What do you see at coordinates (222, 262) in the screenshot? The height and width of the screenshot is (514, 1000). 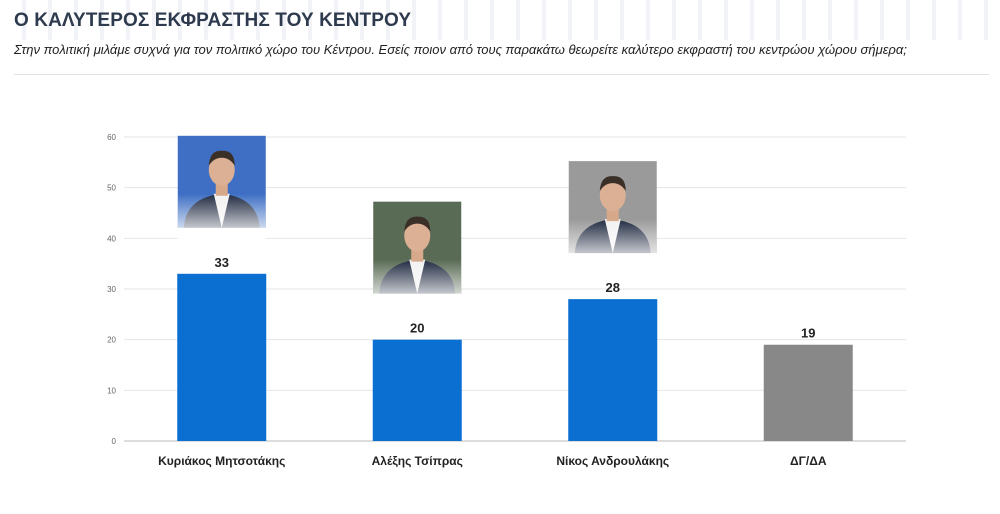 I see `value-label: 33` at bounding box center [222, 262].